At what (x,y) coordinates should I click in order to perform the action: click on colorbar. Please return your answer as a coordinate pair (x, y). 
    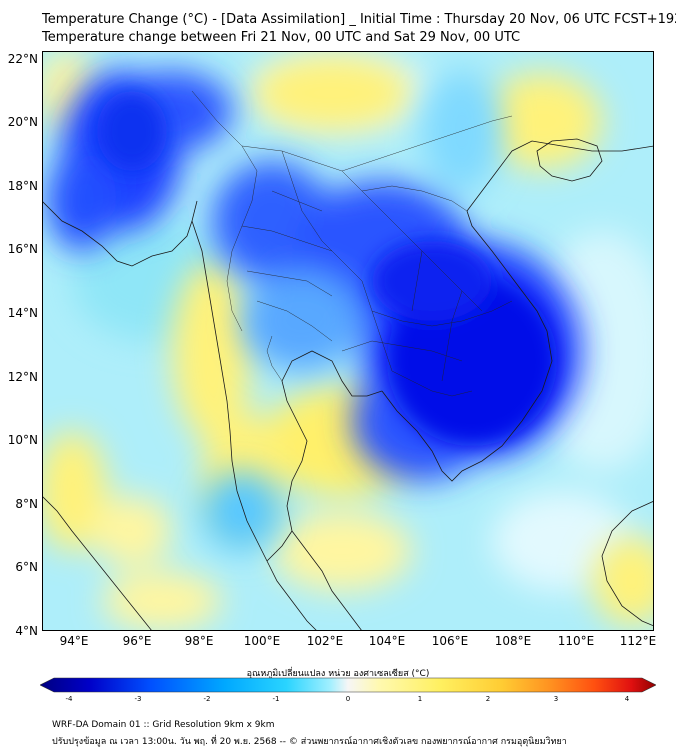
    Looking at the image, I should click on (348, 685).